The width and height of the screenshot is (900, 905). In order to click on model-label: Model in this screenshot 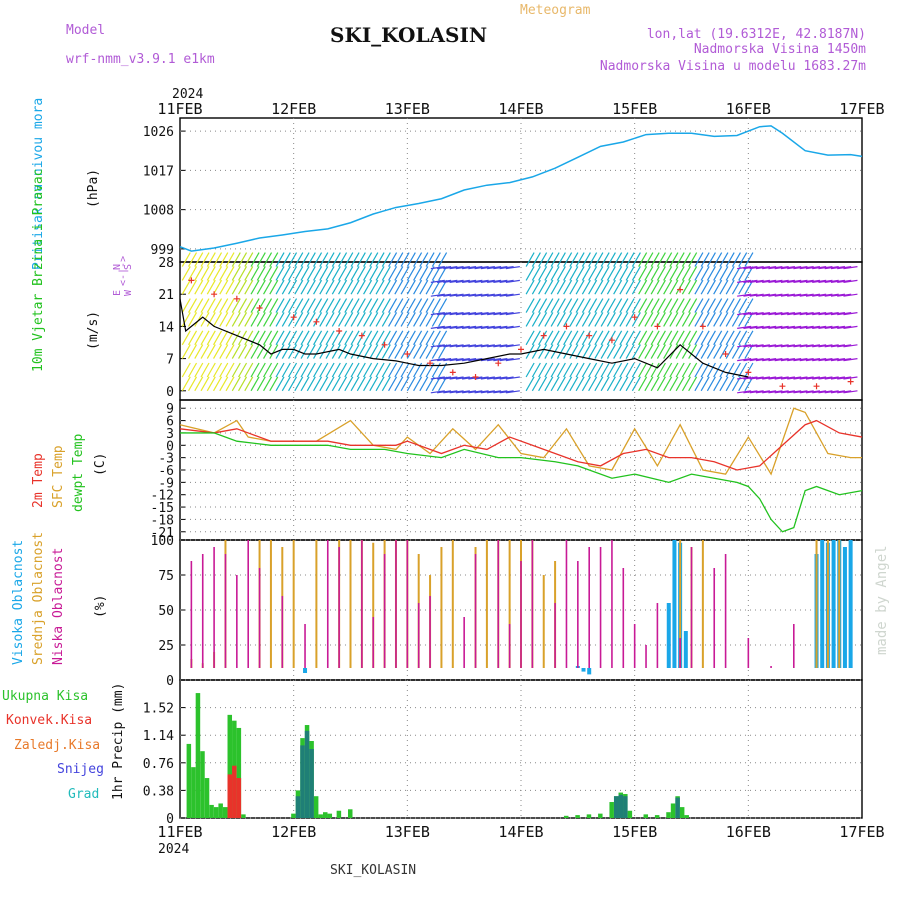, I will do `click(85, 30)`.